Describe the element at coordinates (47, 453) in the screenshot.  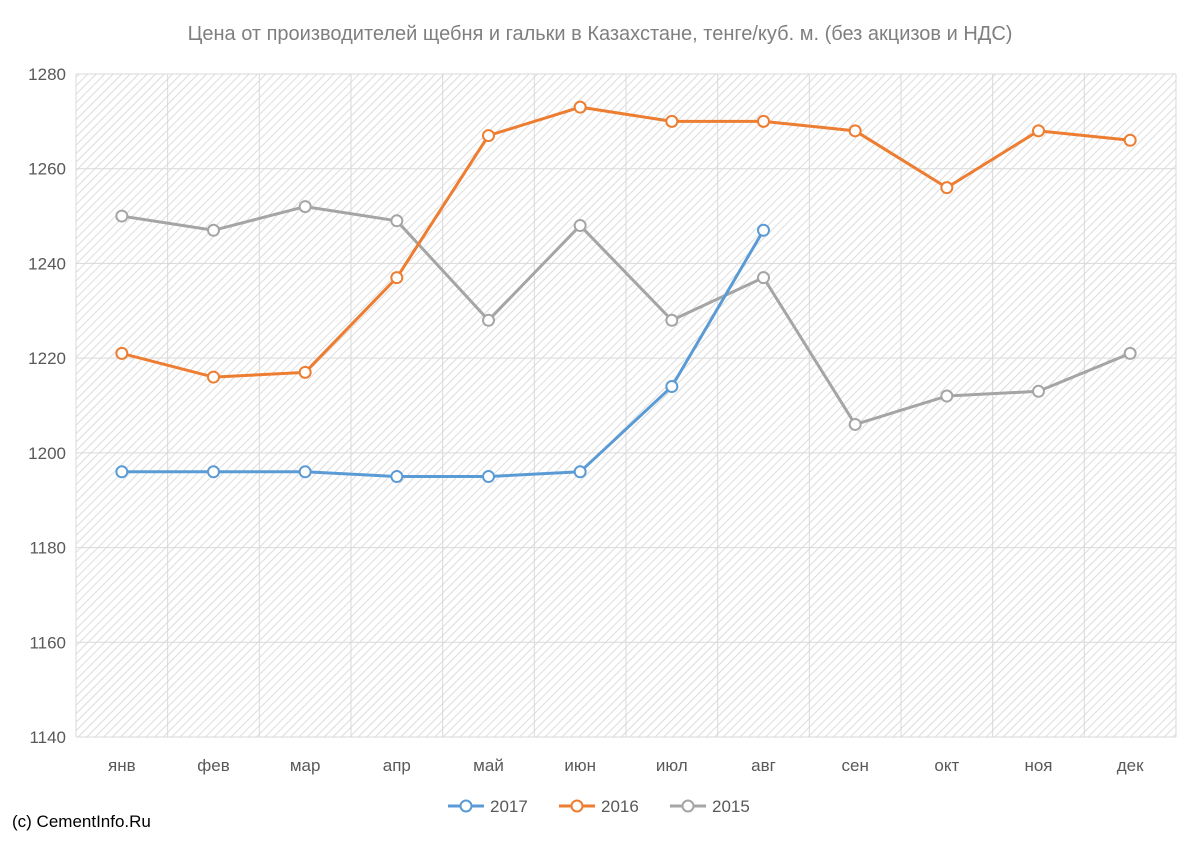
I see `y-tick-label: 1200` at that location.